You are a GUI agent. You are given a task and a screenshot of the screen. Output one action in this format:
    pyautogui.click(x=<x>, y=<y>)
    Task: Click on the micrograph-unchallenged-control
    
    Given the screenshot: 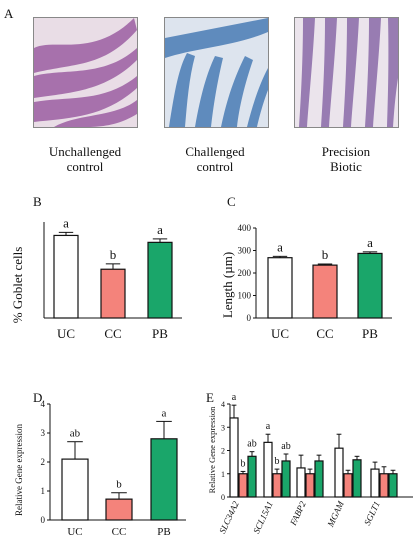 What is the action you would take?
    pyautogui.click(x=85, y=72)
    